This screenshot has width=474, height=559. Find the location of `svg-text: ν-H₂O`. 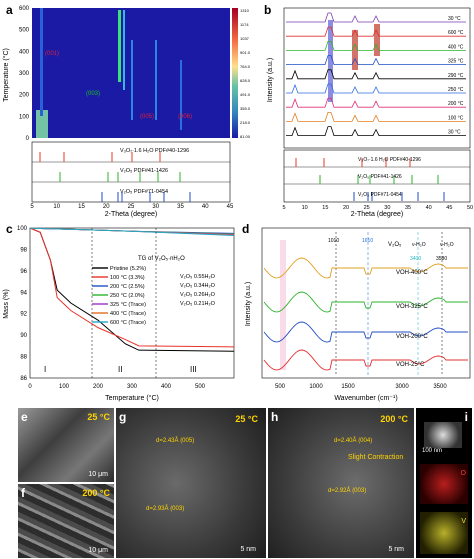

svg-text: ν-H₂O is located at coordinates (419, 245).